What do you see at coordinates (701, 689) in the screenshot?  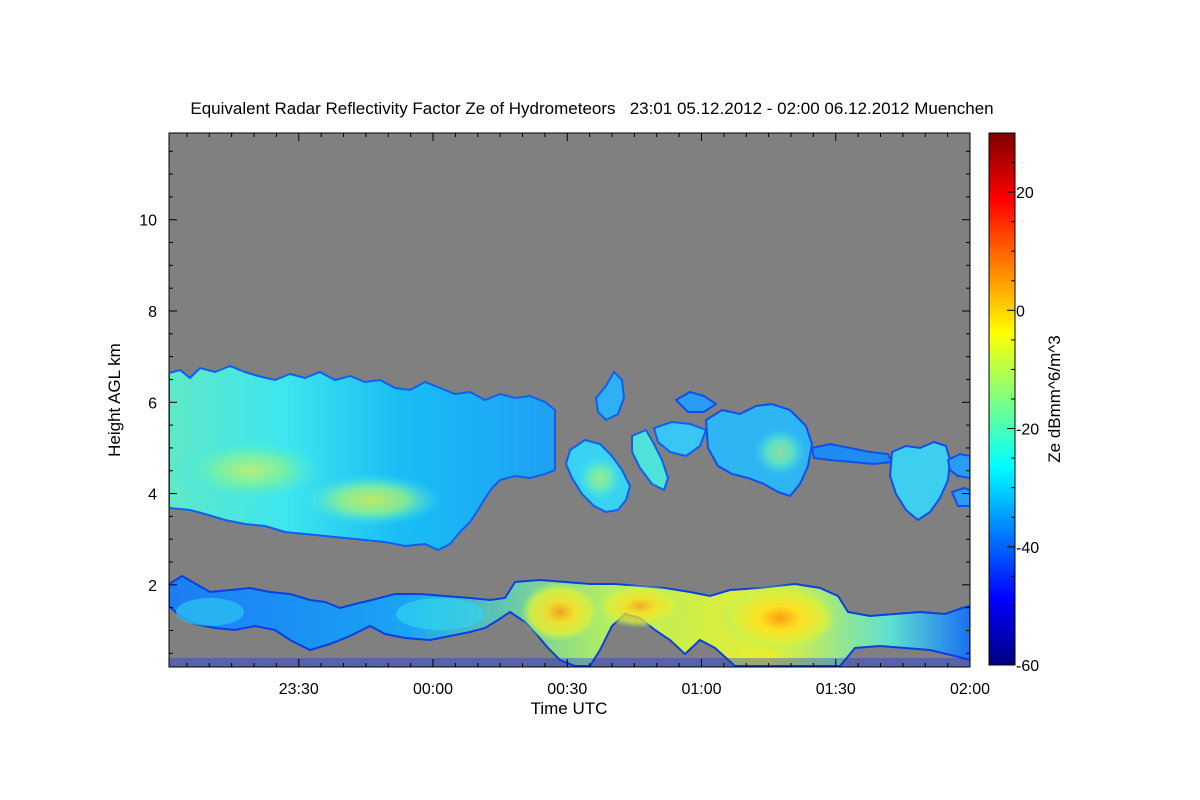 I see `x-tick-label: 01:00` at bounding box center [701, 689].